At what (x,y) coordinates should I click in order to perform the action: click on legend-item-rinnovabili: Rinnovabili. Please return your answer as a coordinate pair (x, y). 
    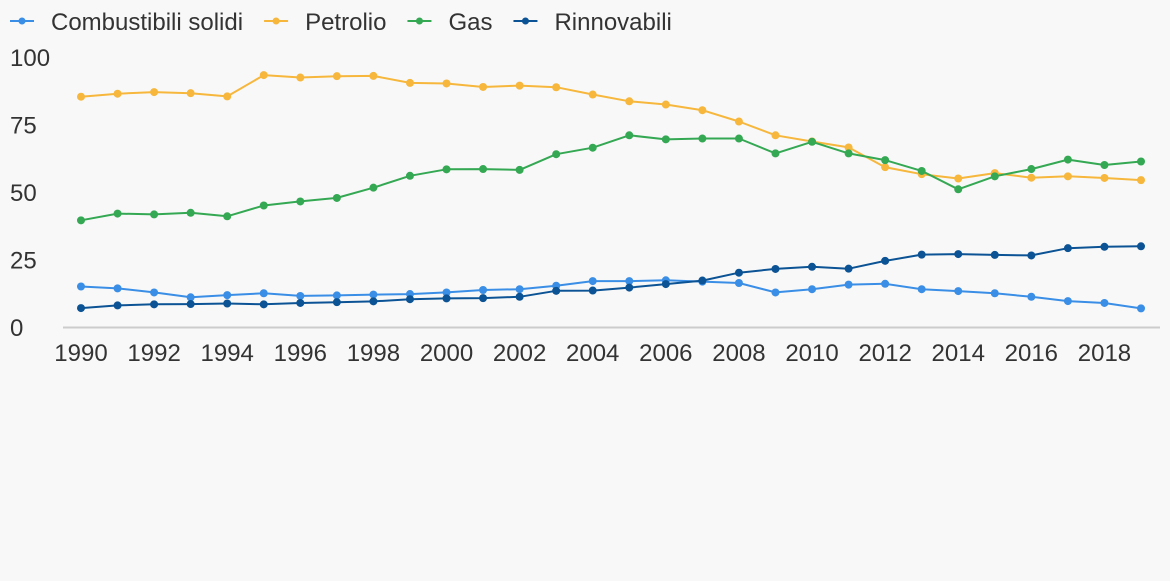
    Looking at the image, I should click on (592, 22).